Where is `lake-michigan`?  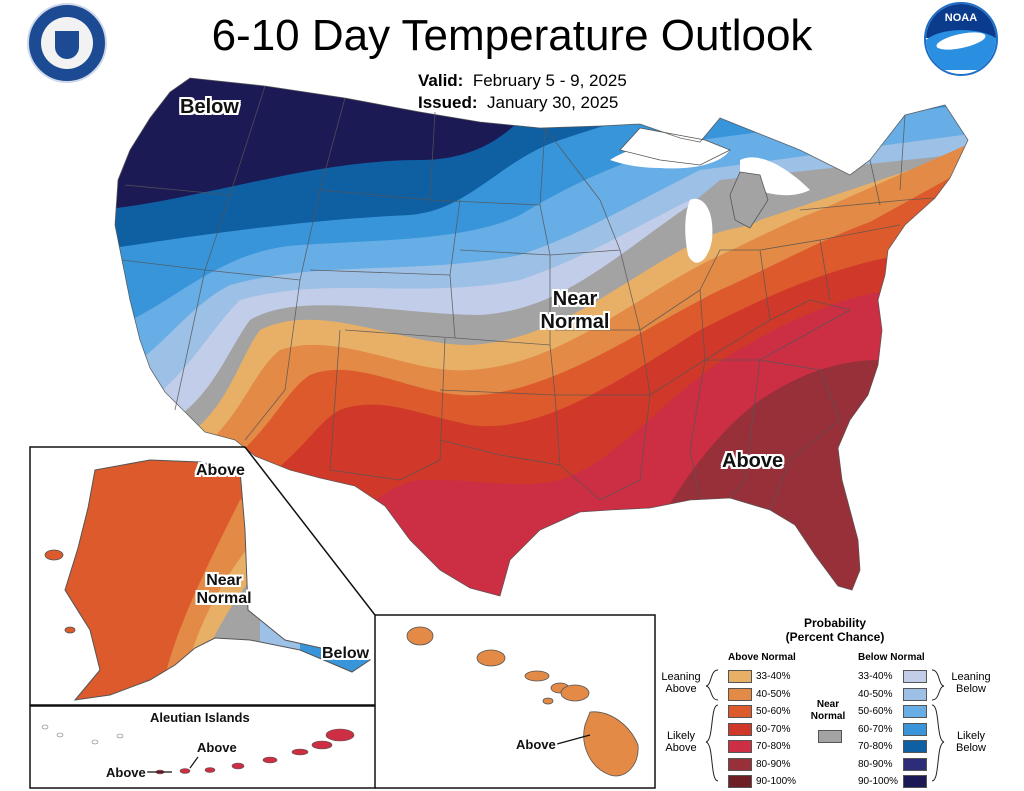
lake-michigan is located at coordinates (699, 230).